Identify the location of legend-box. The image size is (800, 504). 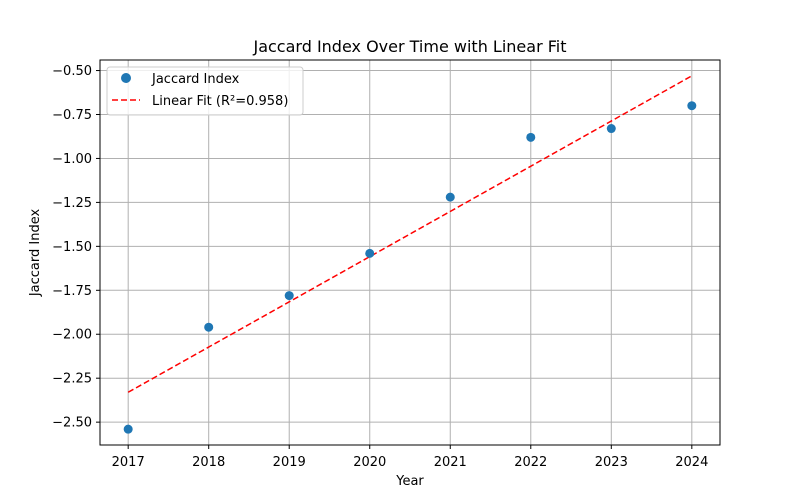
(205, 91).